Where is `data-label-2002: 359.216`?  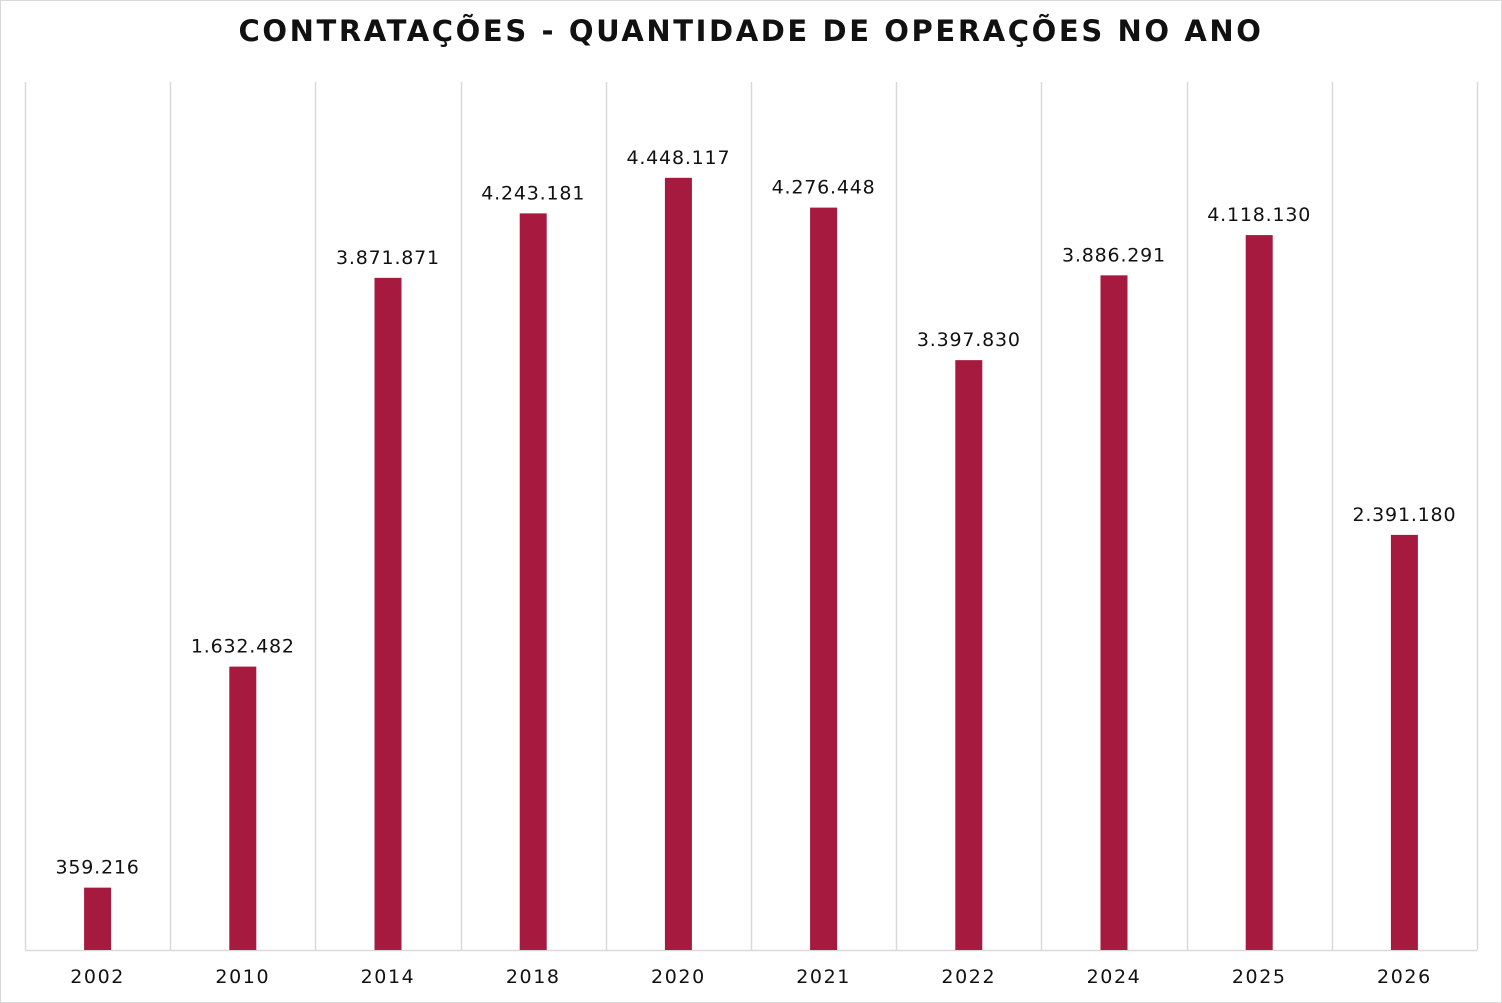
data-label-2002: 359.216 is located at coordinates (98, 868).